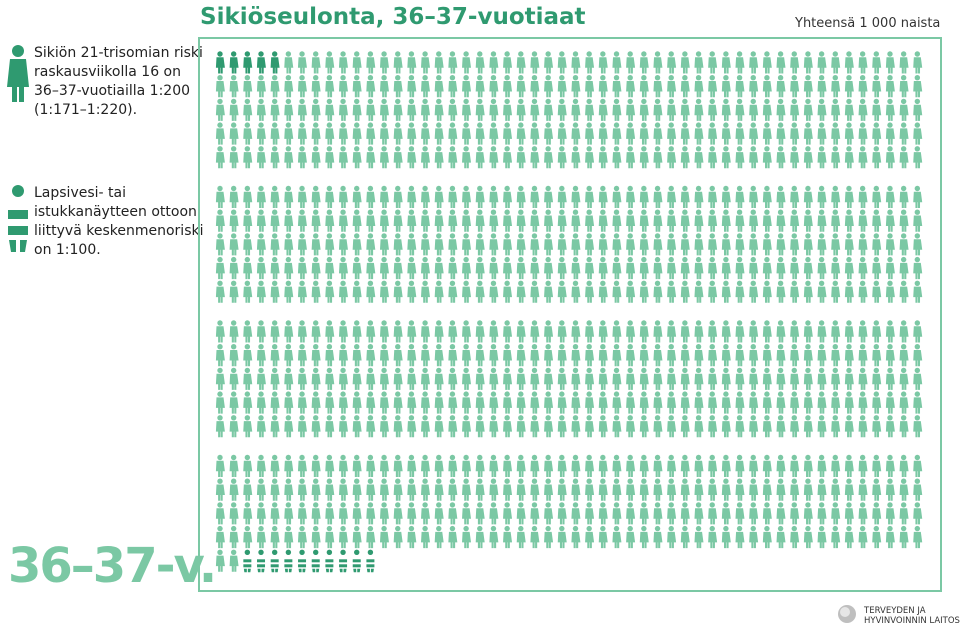 The height and width of the screenshot is (630, 960). Describe the element at coordinates (112, 566) in the screenshot. I see `age-label: 36–37-v.` at that location.